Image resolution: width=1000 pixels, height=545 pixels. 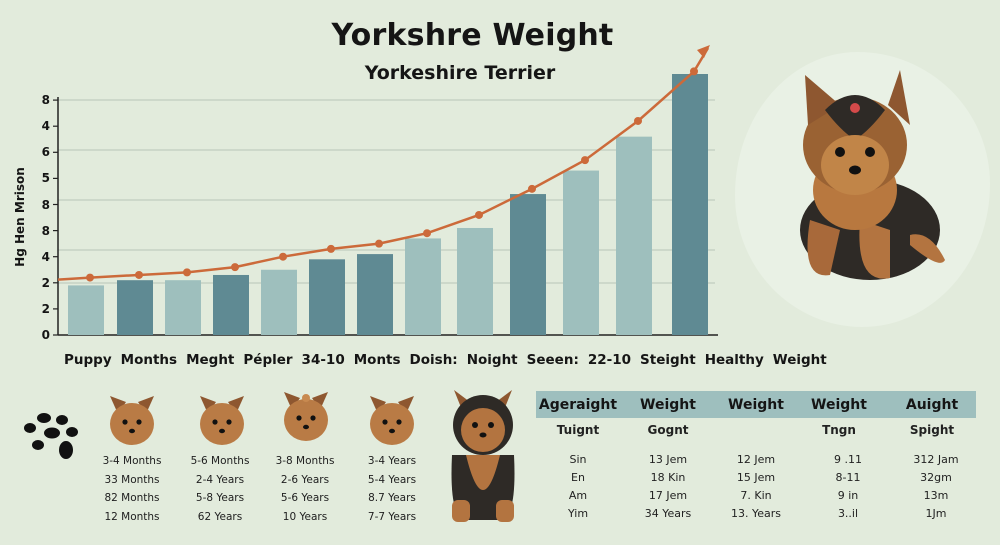 What do you see at coordinates (132, 479) in the screenshot?
I see `age-caption: 33 Months` at bounding box center [132, 479].